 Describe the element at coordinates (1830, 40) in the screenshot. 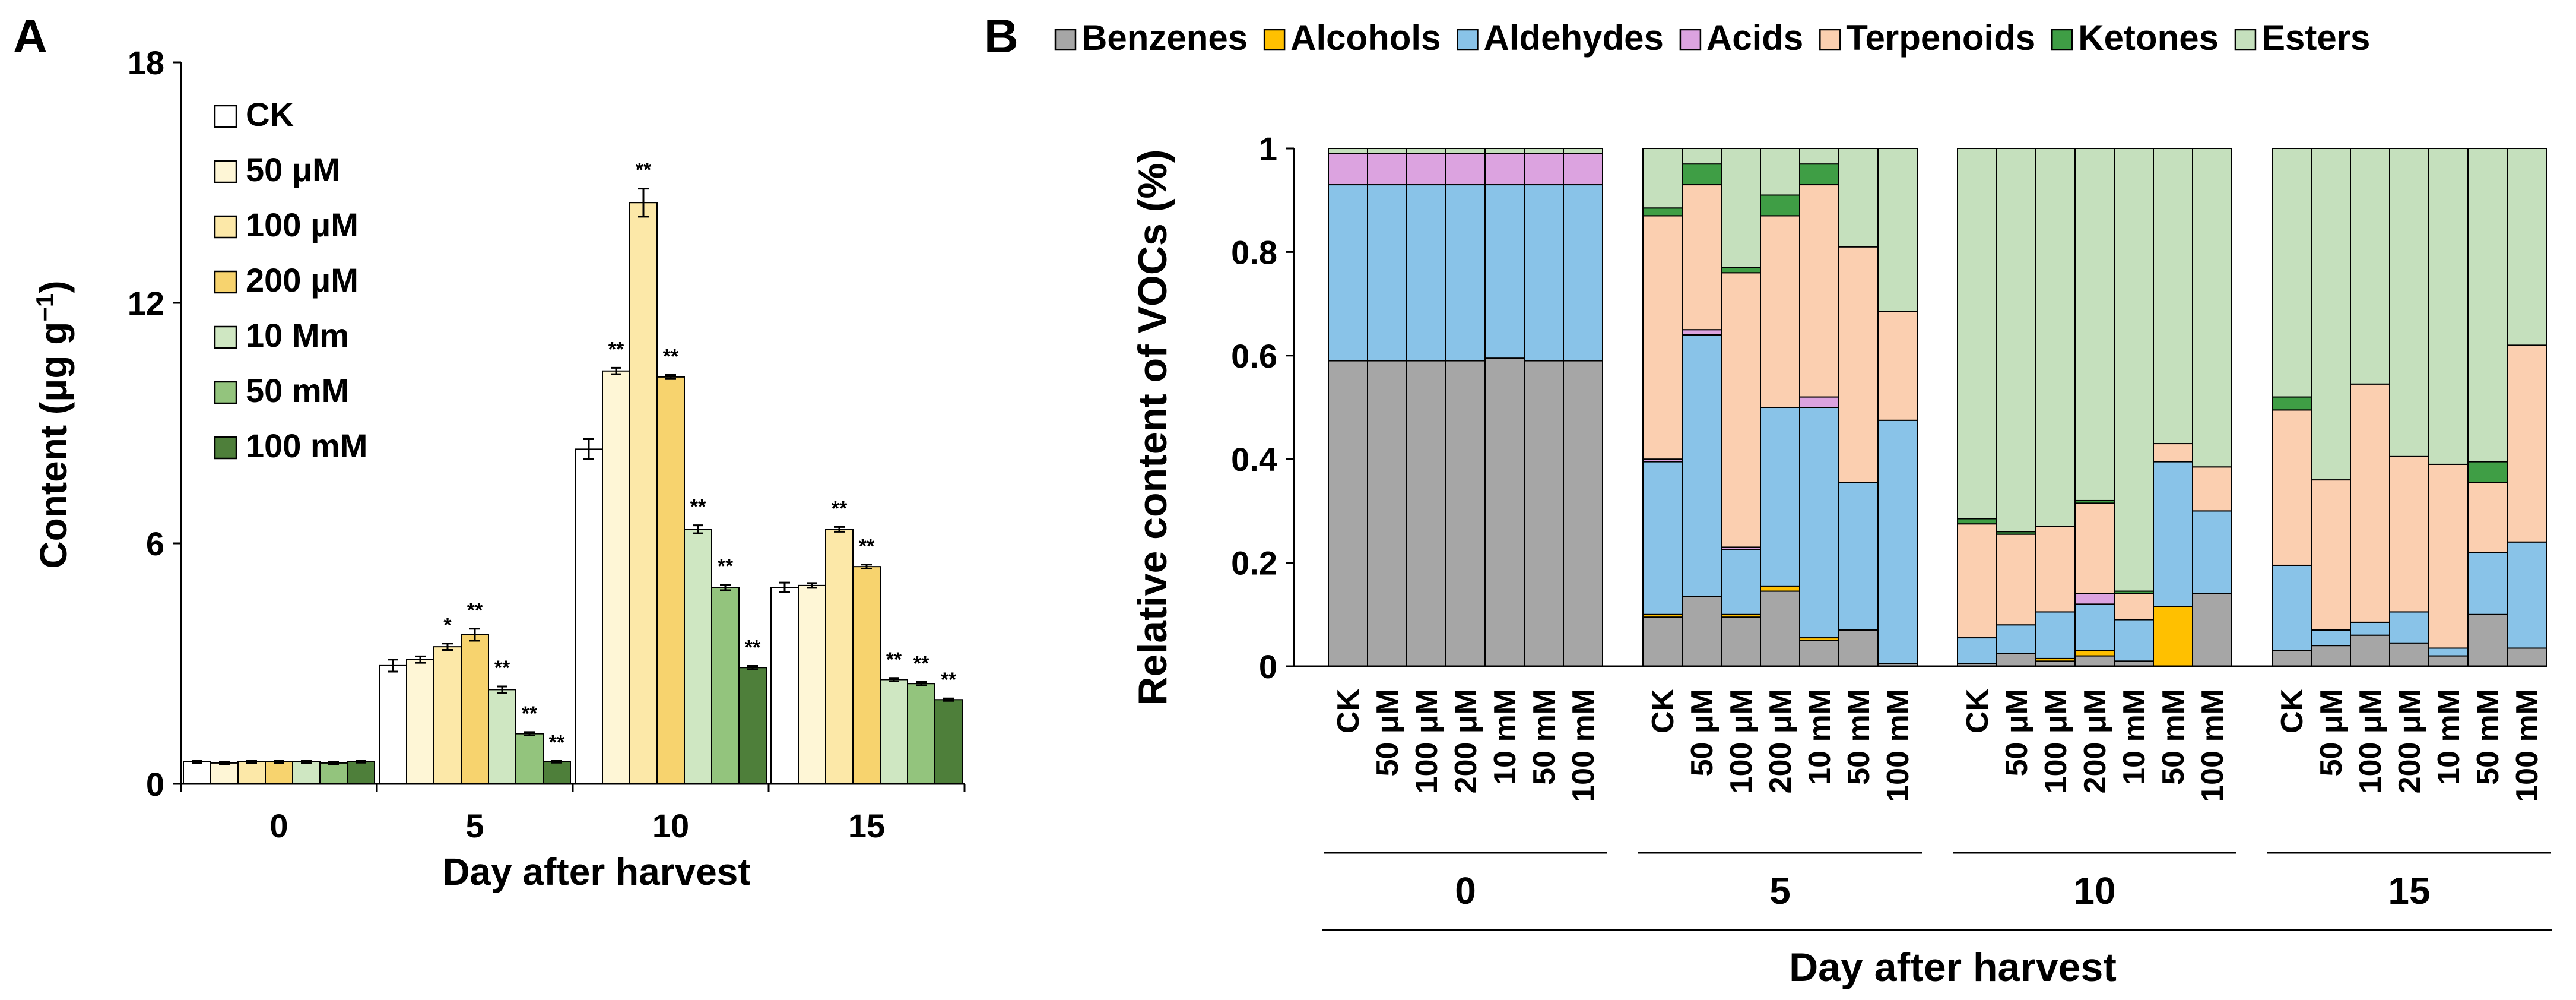

I see `legend-swatch-terpenoids` at that location.